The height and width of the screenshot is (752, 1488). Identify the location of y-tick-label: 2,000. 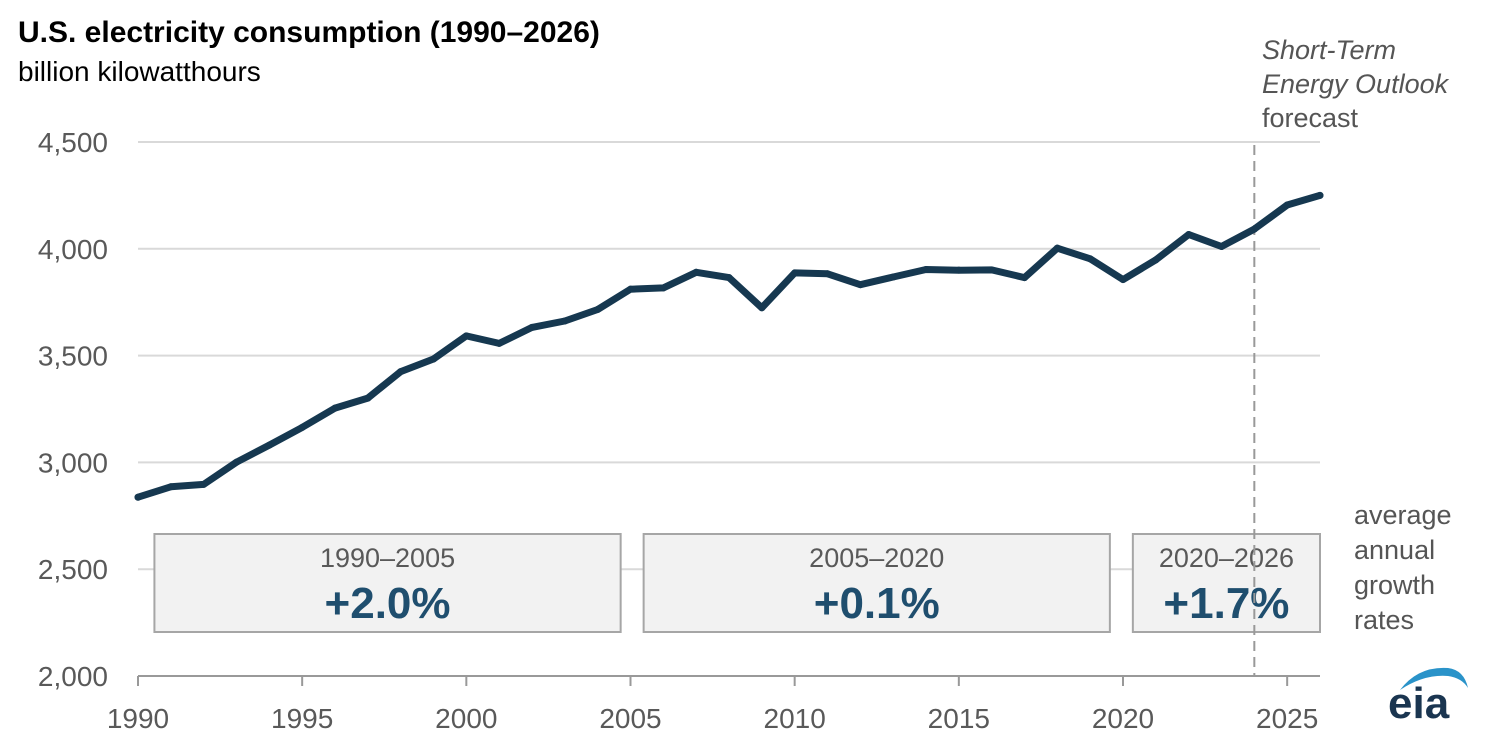
(73, 676).